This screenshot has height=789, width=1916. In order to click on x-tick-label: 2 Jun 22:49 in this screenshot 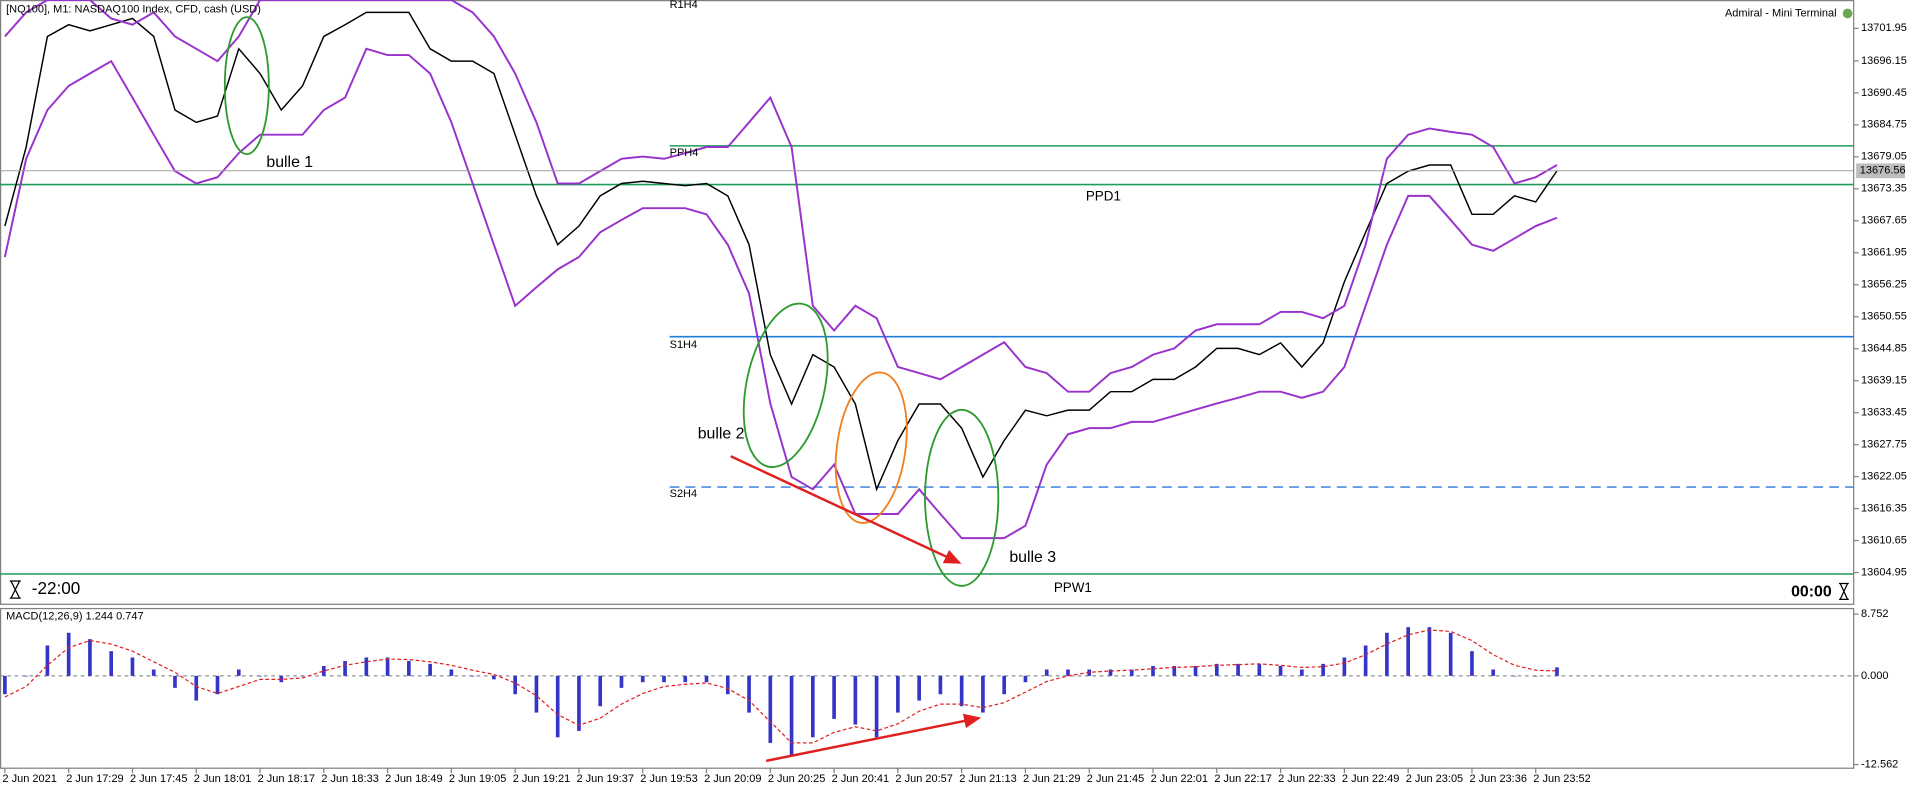, I will do `click(1370, 779)`.